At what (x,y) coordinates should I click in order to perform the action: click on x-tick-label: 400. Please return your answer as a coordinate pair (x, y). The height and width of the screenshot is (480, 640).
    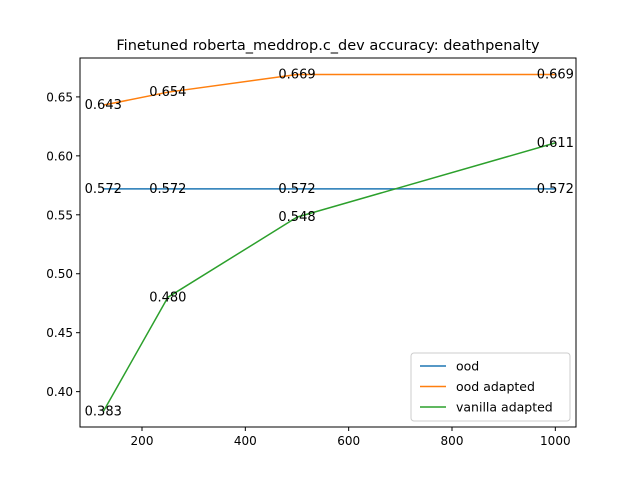
    Looking at the image, I should click on (245, 441).